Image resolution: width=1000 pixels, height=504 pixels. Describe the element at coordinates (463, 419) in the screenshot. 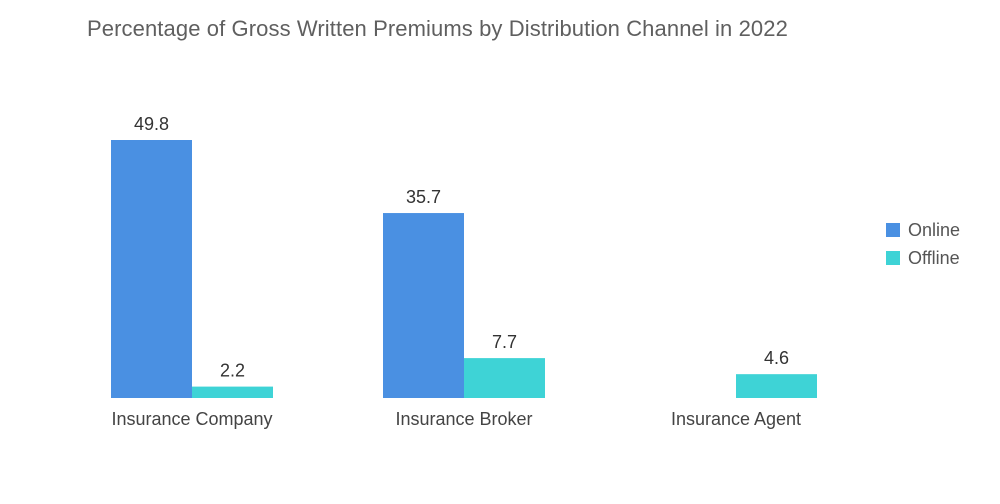

I see `x-tick-label-2: Insurance Broker` at that location.